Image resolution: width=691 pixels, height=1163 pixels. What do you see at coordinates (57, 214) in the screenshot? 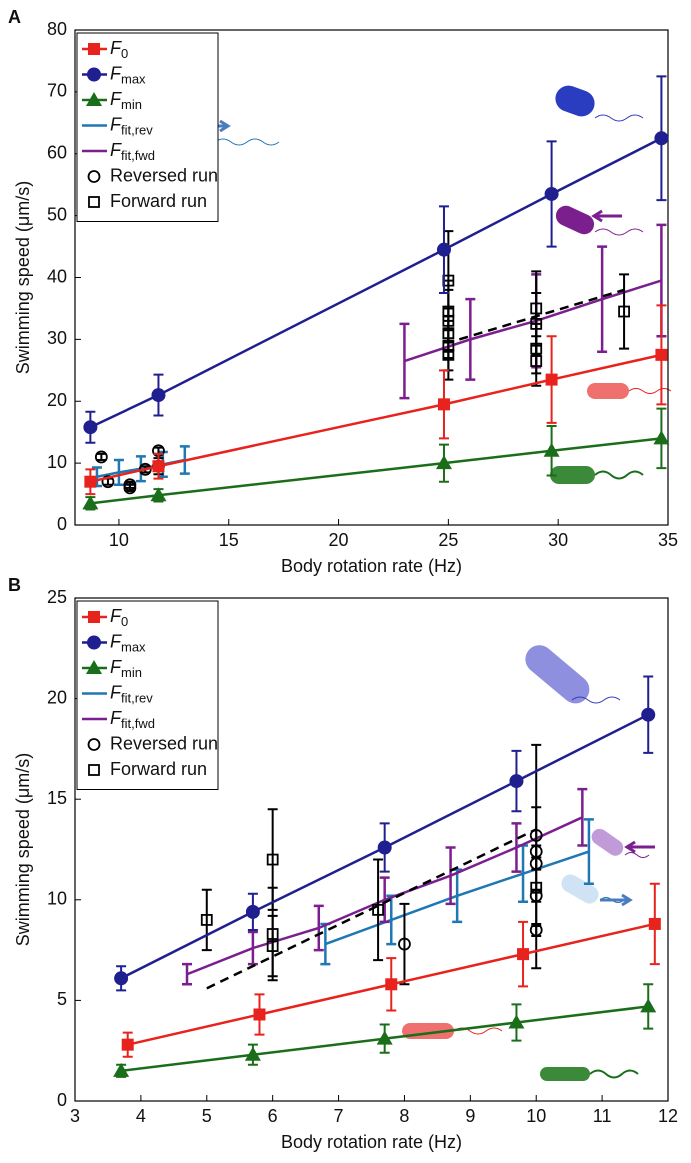
I see `y-tick-label: 50` at bounding box center [57, 214].